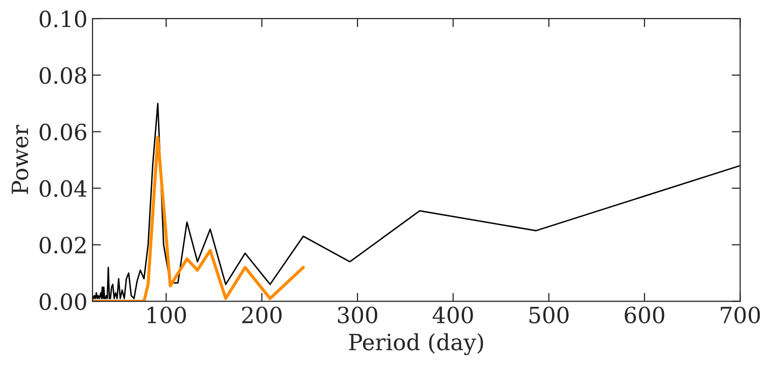 This screenshot has height=372, width=771. I want to click on x-tick-label: 500, so click(549, 315).